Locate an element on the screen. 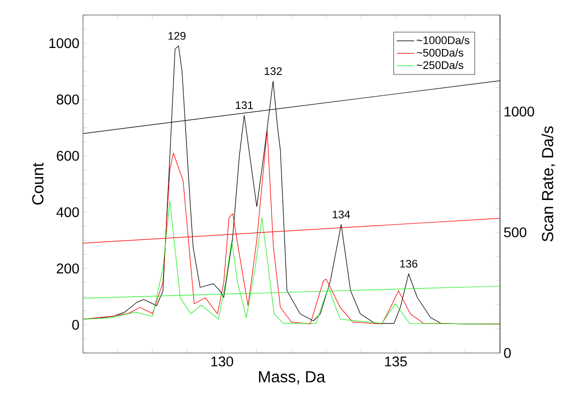 Image resolution: width=582 pixels, height=410 pixels. annotation: 129 is located at coordinates (177, 36).